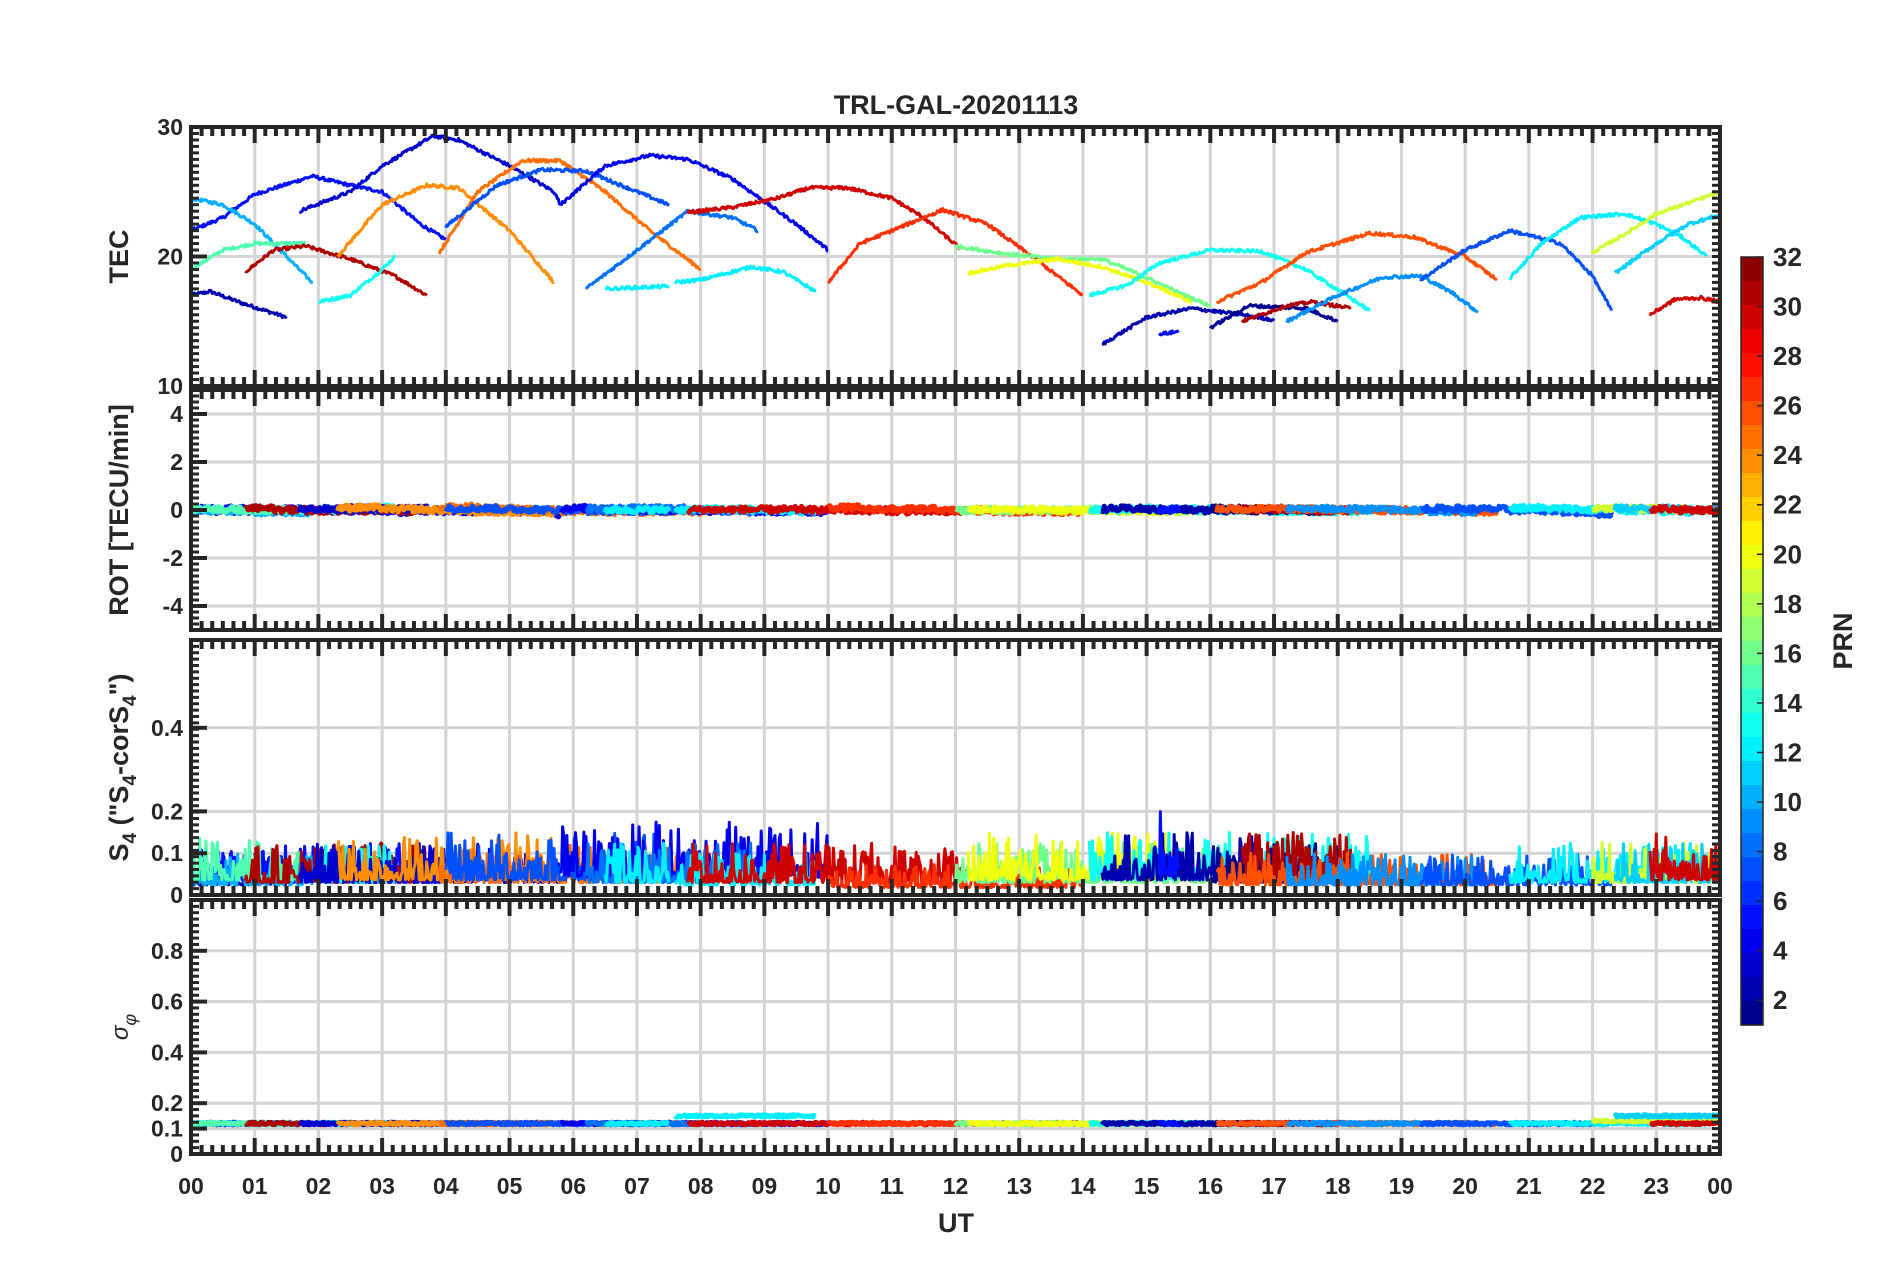 The image size is (1902, 1277). What do you see at coordinates (1787, 653) in the screenshot?
I see `colorbar-tick-label: 16` at bounding box center [1787, 653].